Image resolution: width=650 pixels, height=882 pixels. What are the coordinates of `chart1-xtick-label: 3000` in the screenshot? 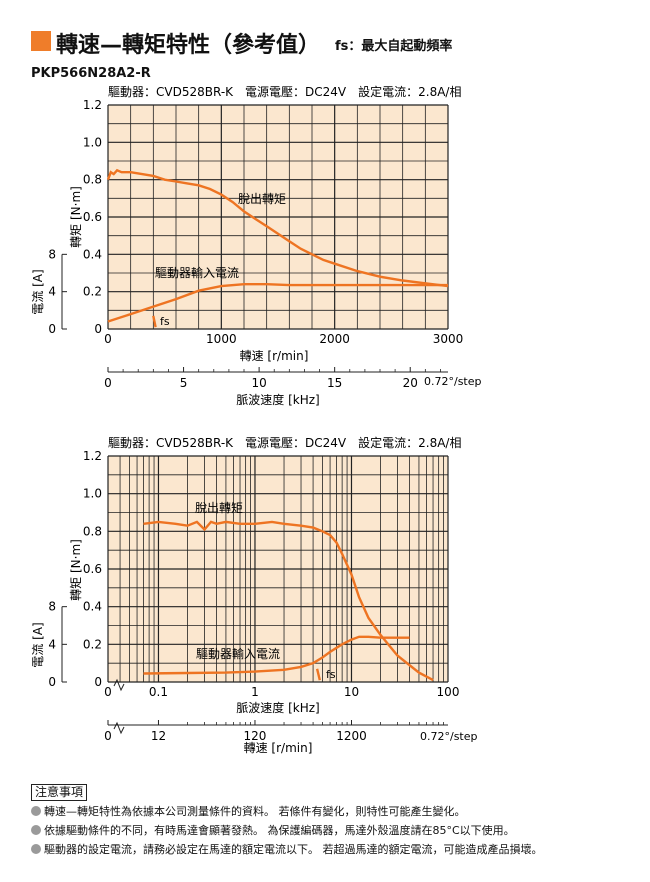 It's located at (448, 339).